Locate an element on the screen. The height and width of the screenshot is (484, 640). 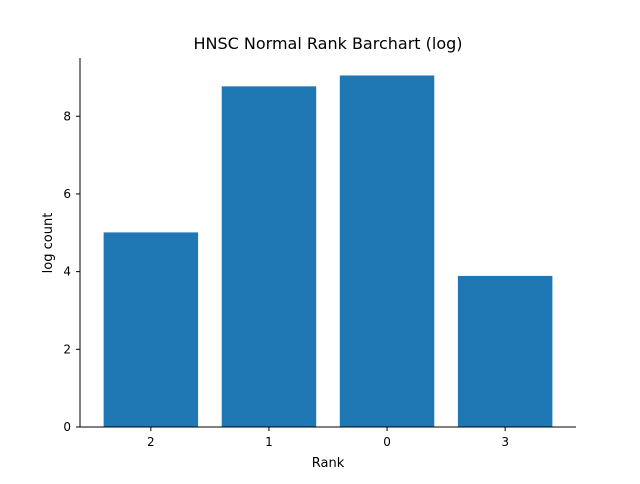
x-tick-label: 1 is located at coordinates (269, 442).